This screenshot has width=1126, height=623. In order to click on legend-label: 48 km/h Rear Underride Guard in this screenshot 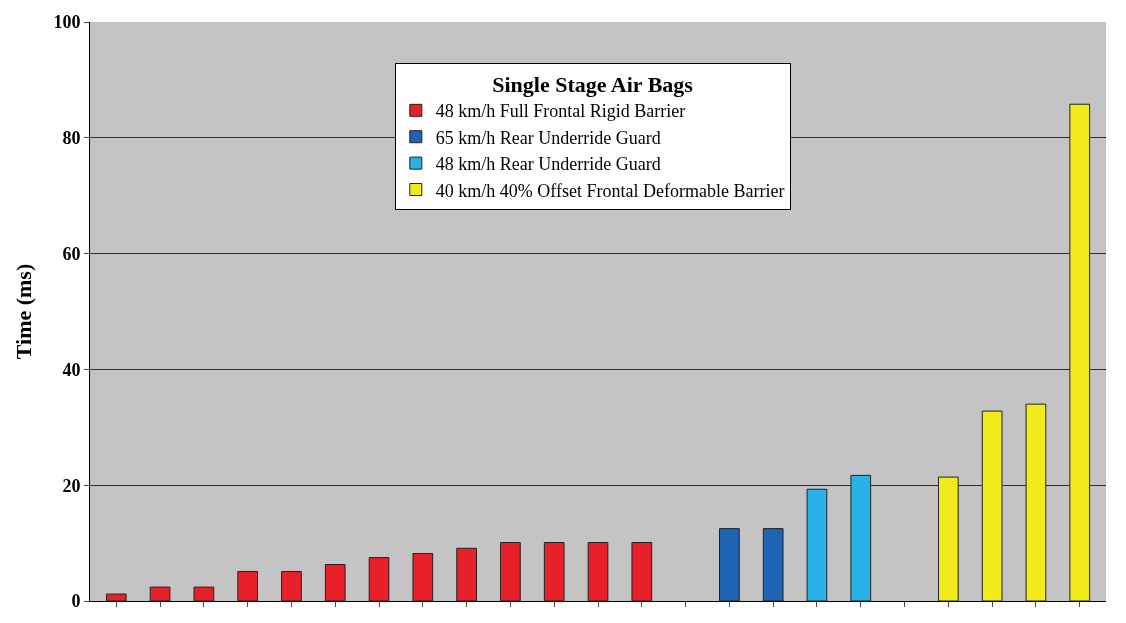, I will do `click(548, 164)`.